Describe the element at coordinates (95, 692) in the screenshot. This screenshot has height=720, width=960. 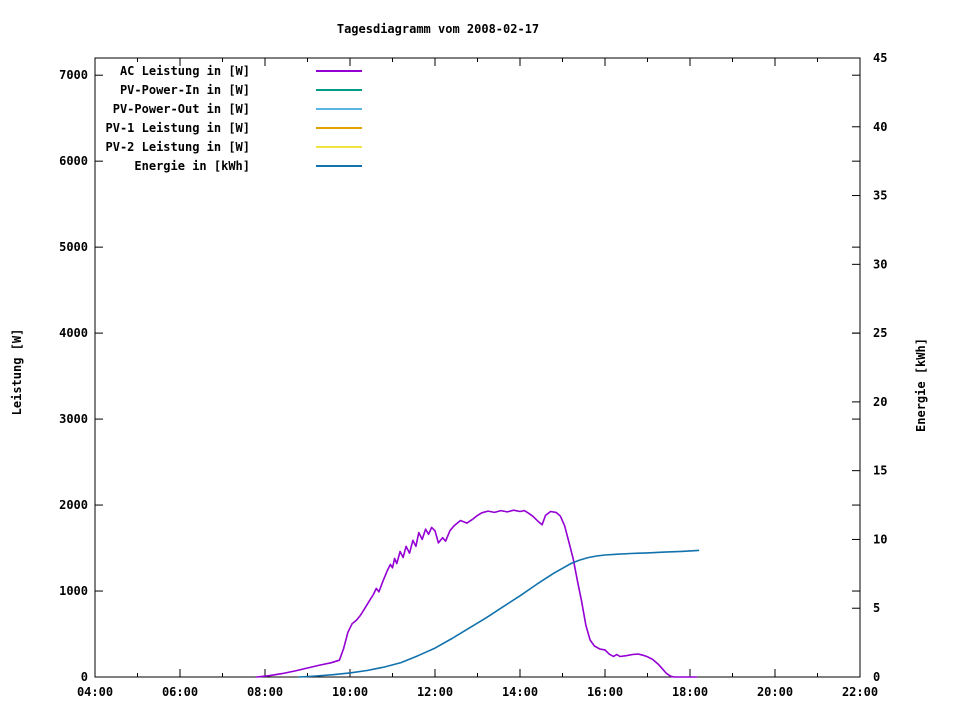
I see `x-tick-label: 04:00` at that location.